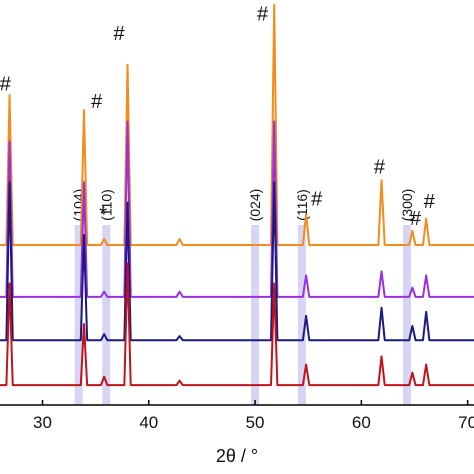 This screenshot has width=474, height=474. What do you see at coordinates (407, 205) in the screenshot?
I see `band-label: (300)` at bounding box center [407, 205].